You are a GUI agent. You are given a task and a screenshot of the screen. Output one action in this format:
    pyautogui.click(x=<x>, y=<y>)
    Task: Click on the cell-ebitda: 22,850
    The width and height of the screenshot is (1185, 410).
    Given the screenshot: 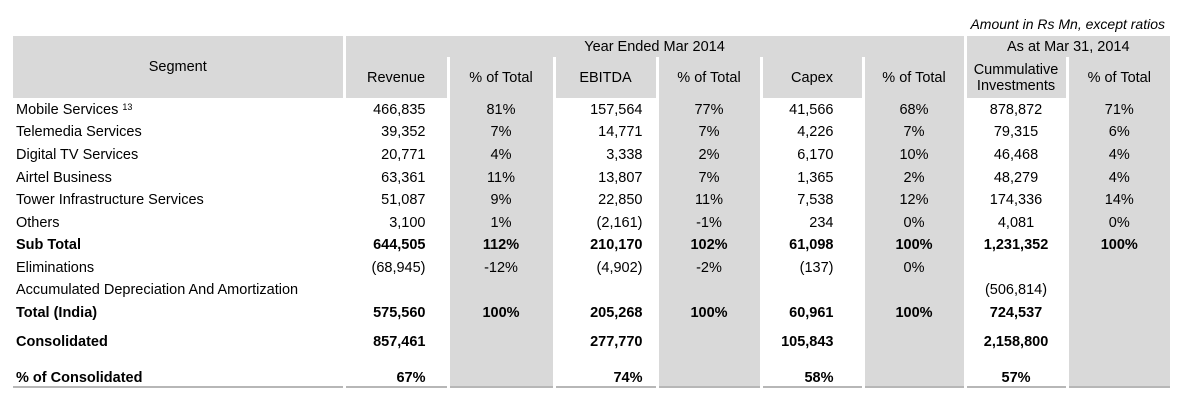 What is the action you would take?
    pyautogui.click(x=604, y=200)
    